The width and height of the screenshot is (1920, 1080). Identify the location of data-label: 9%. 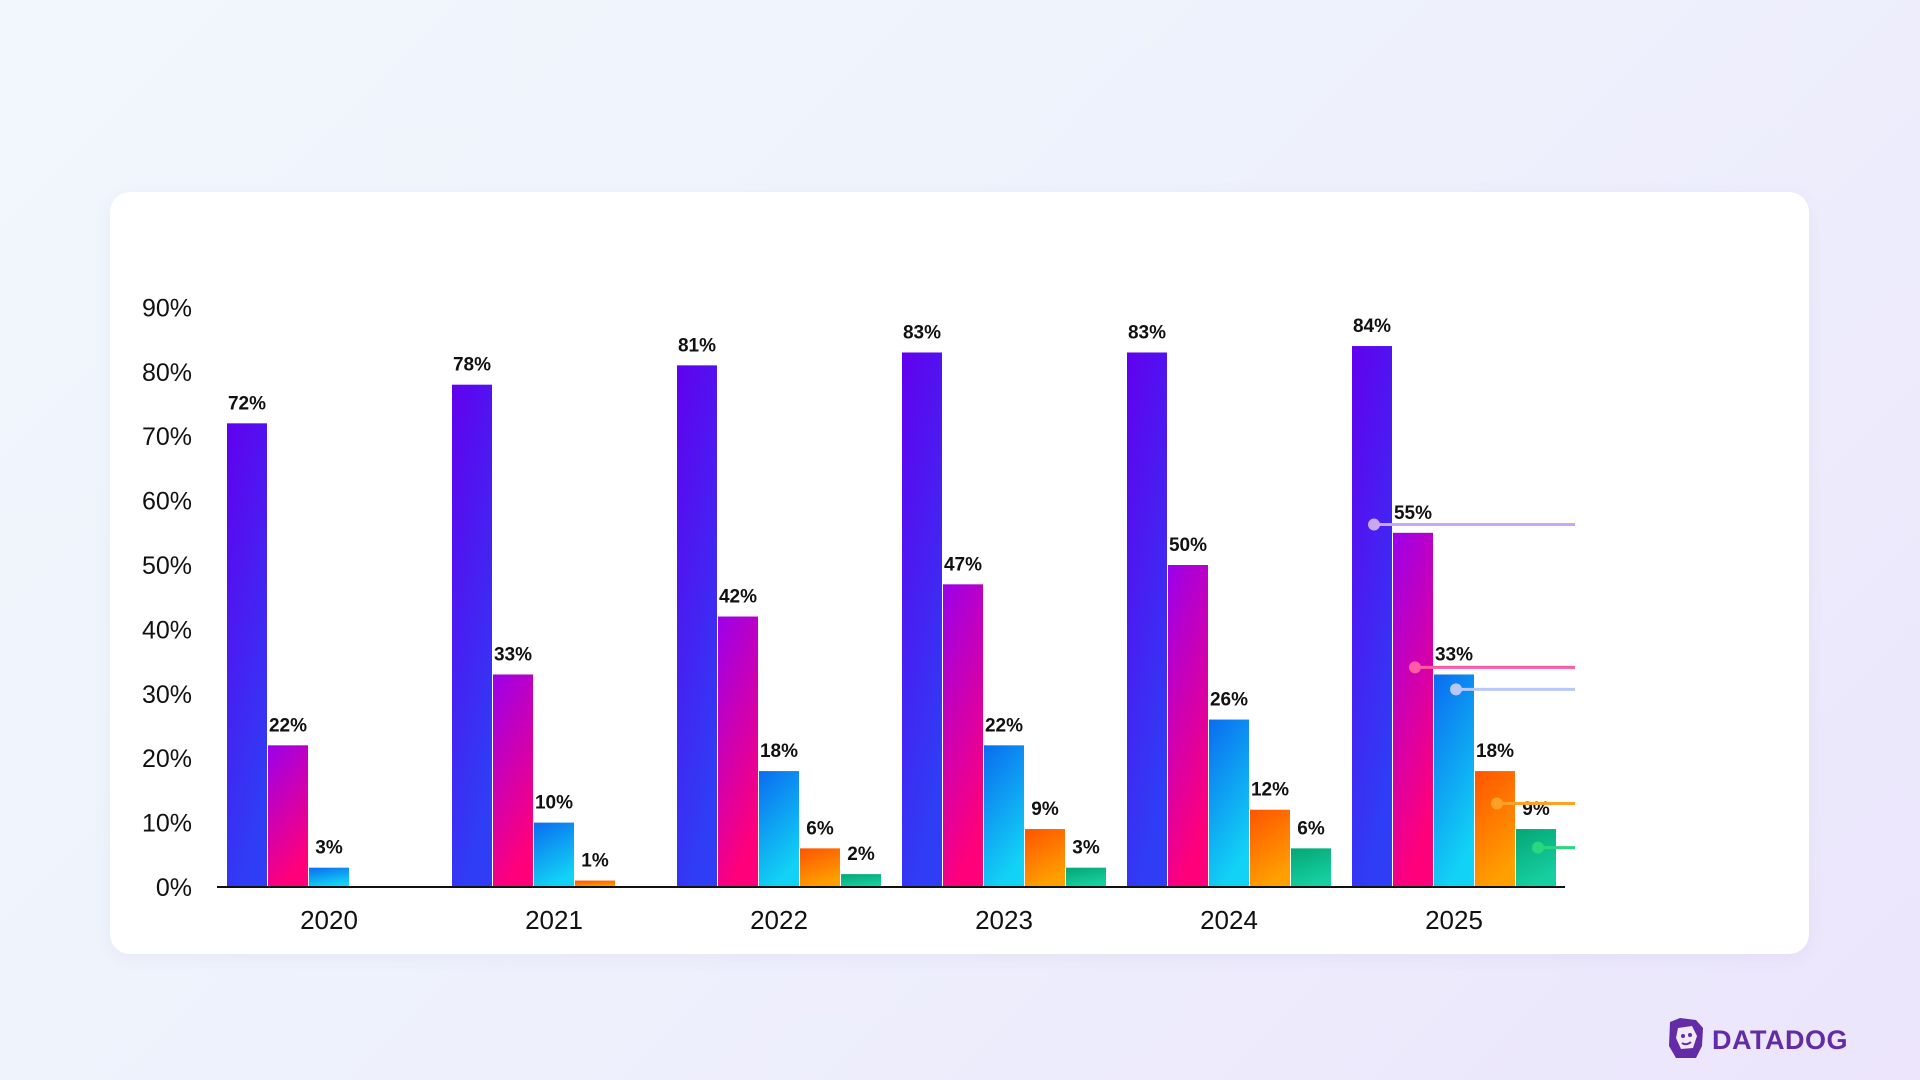
(1045, 809).